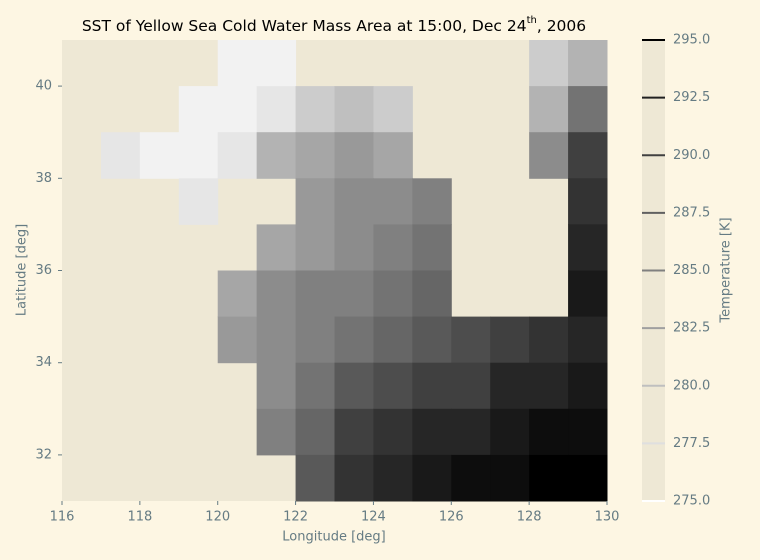  I want to click on x-tick-label: 122, so click(295, 517).